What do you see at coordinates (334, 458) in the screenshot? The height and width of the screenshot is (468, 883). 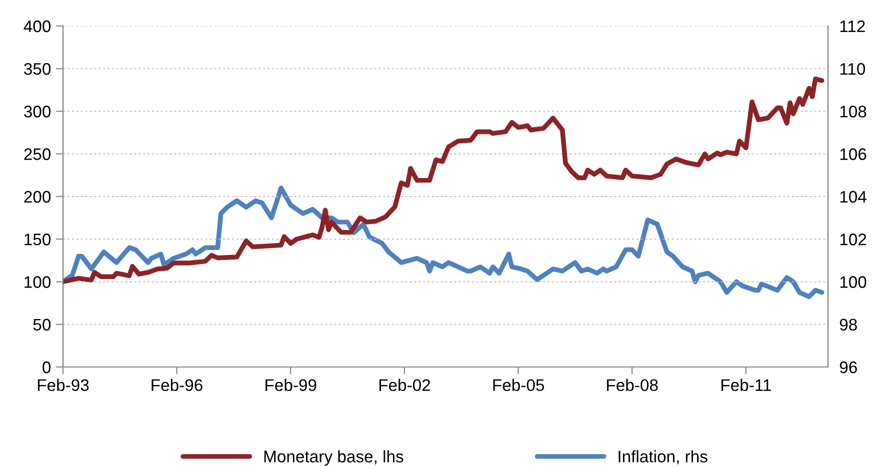 I see `legend-label: Monetary base, lhs` at bounding box center [334, 458].